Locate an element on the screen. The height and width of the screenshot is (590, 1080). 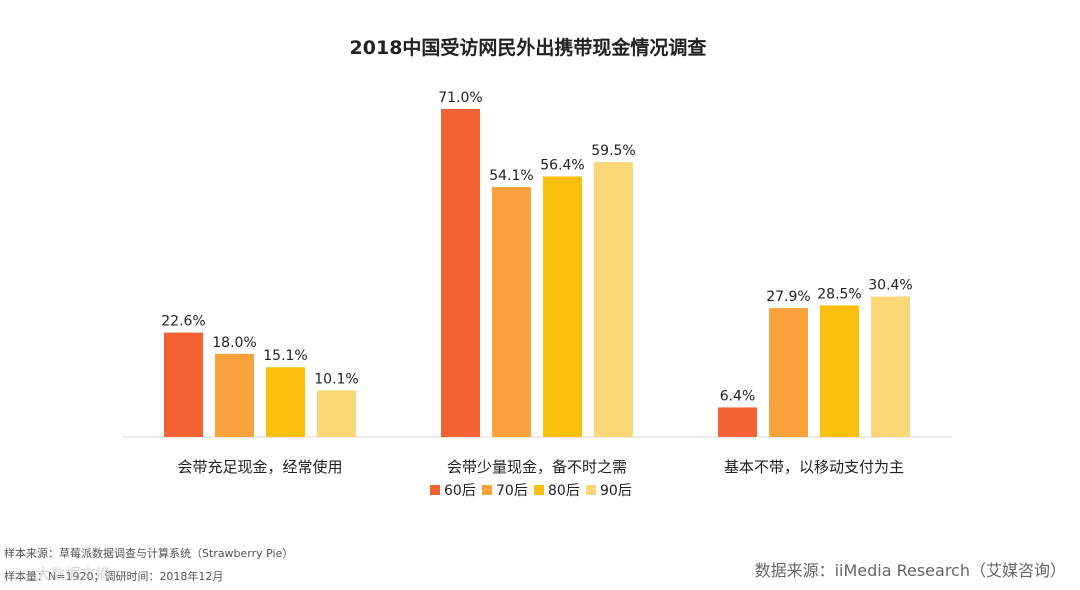
value-label-60后-1: 22.6% is located at coordinates (183, 322).